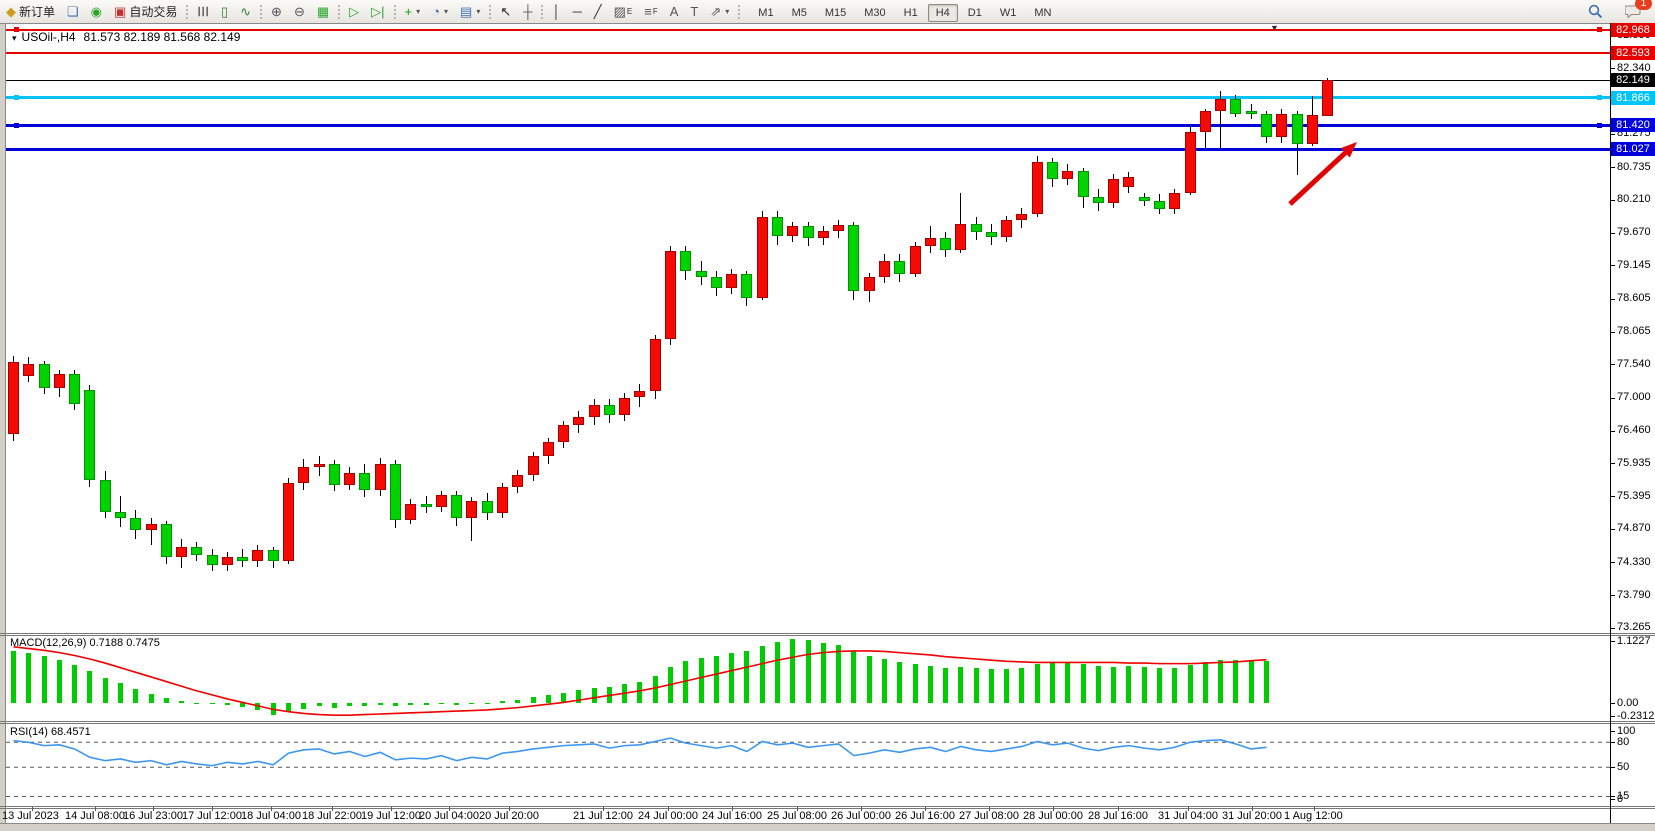  I want to click on profile-charts-button: ❏, so click(73, 11).